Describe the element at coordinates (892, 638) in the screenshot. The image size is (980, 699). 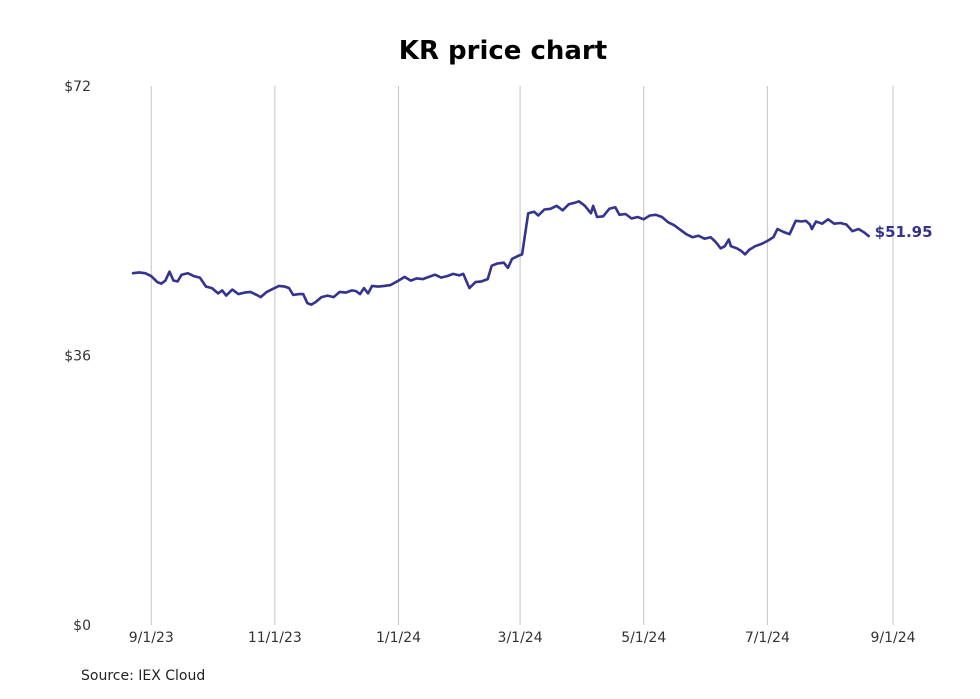
I see `x-tick-label: 9/1/24` at that location.